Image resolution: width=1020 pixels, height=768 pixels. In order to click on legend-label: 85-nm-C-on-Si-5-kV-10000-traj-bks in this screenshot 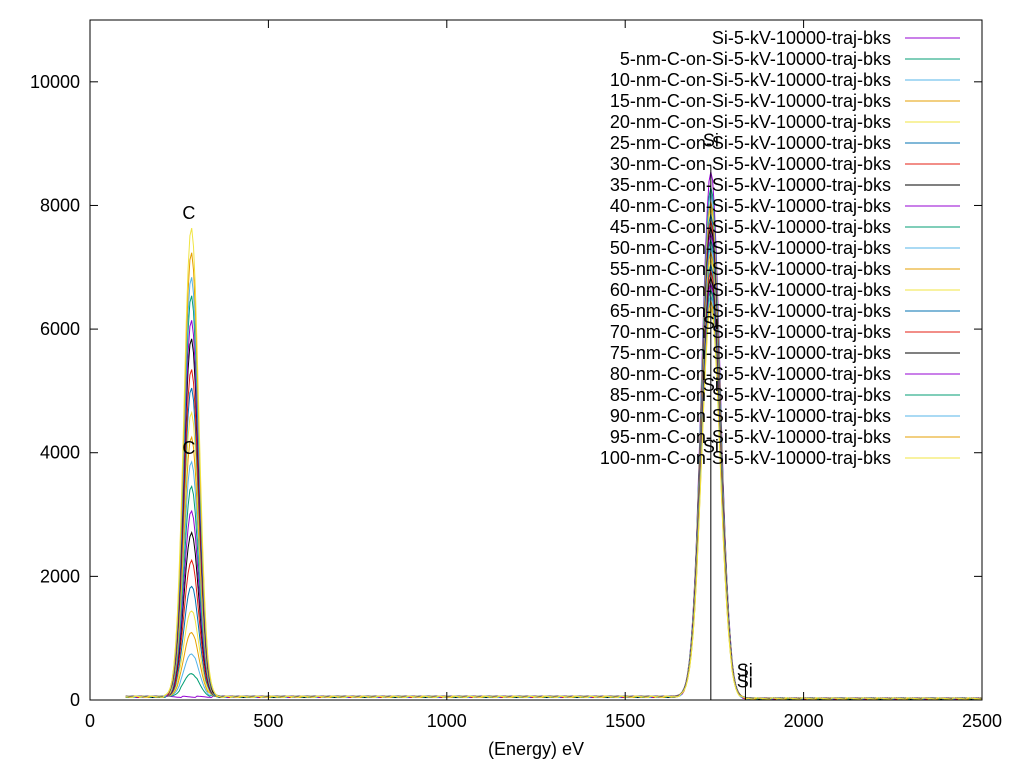, I will do `click(750, 395)`.